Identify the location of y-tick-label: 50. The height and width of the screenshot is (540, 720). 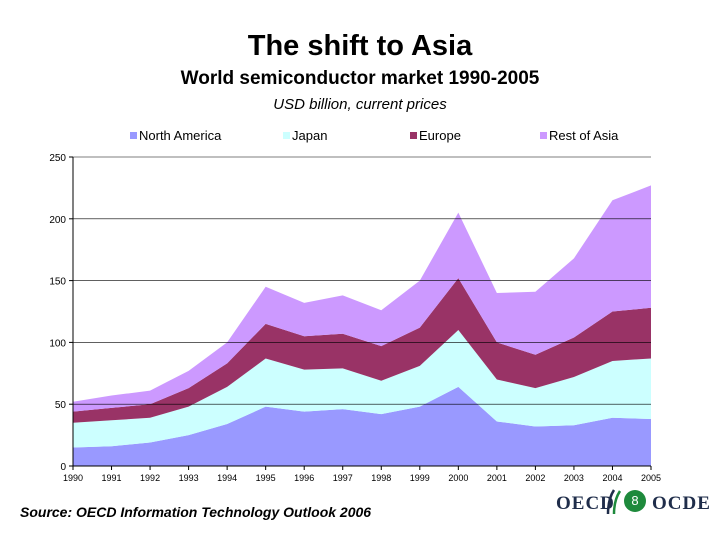
(61, 405).